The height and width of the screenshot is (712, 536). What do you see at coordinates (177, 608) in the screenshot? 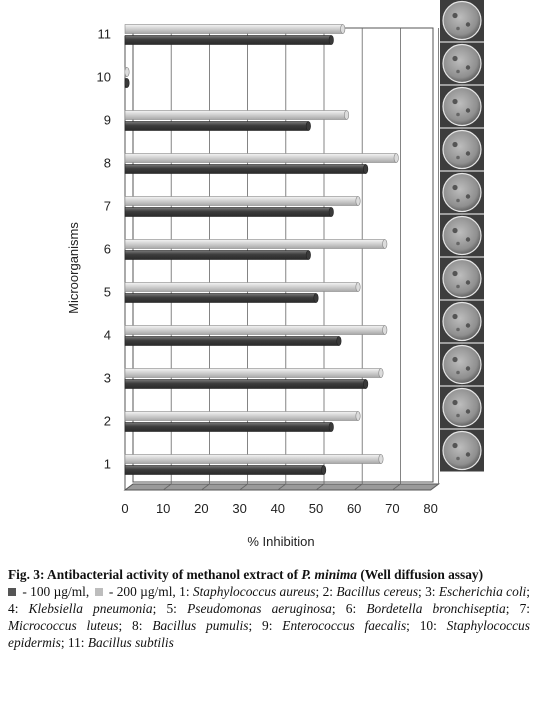
I see `organism-number: 5:` at bounding box center [177, 608].